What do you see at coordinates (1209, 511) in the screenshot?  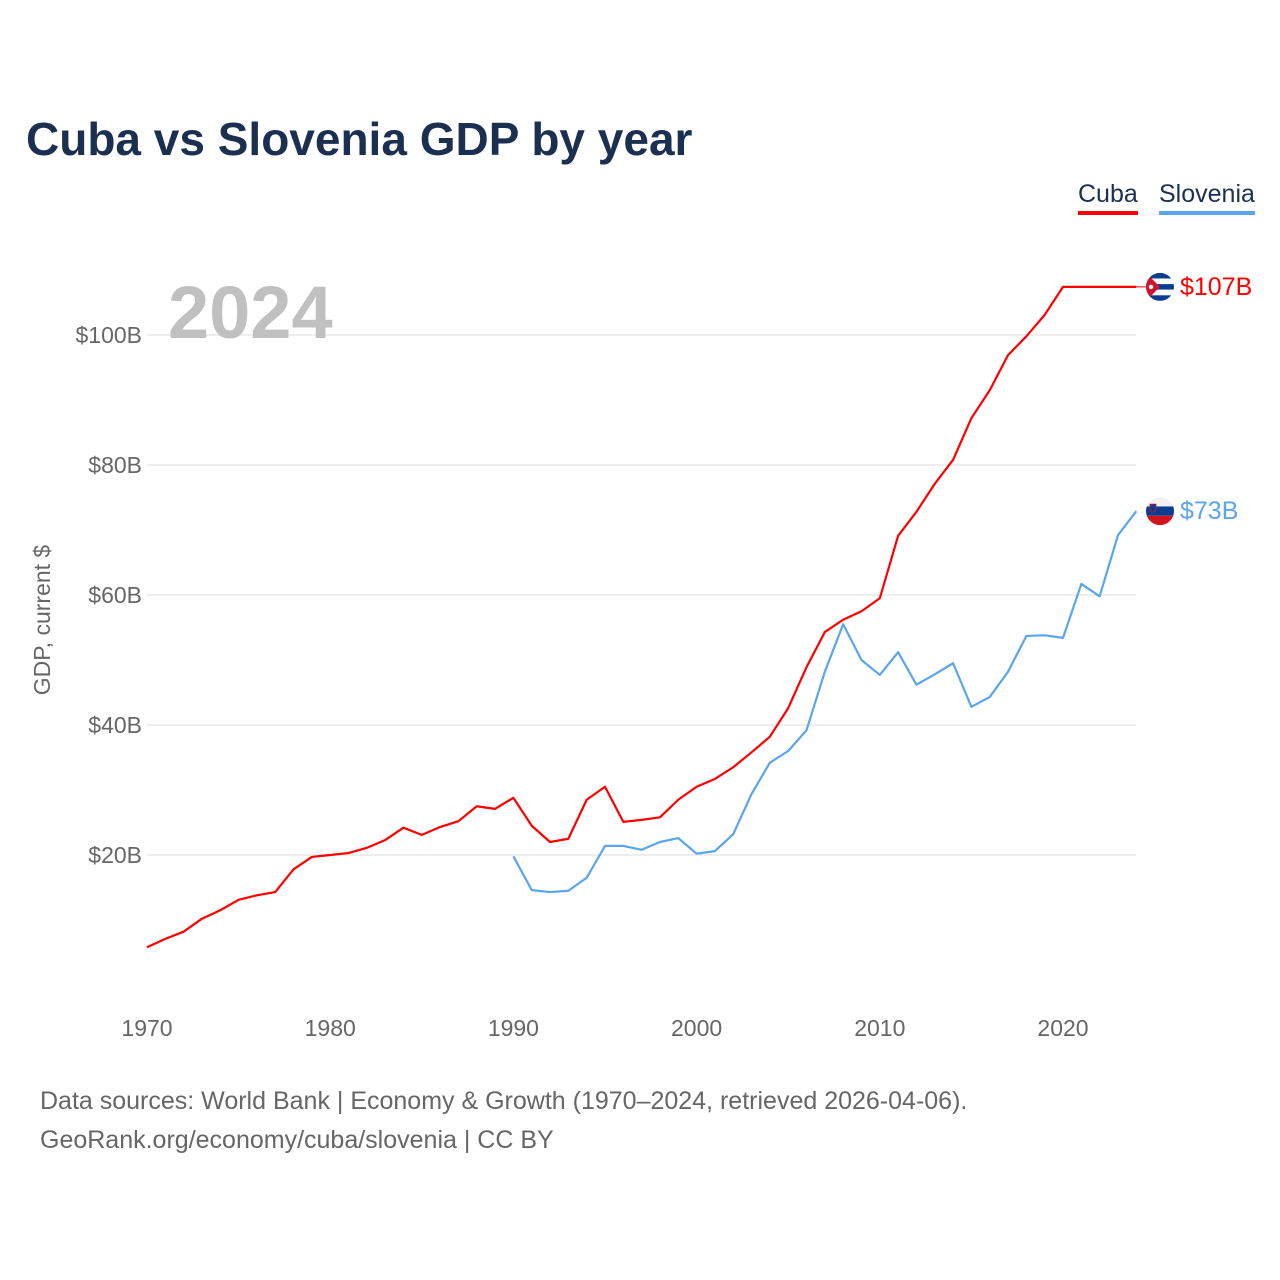 I see `end-value-label: $73B` at bounding box center [1209, 511].